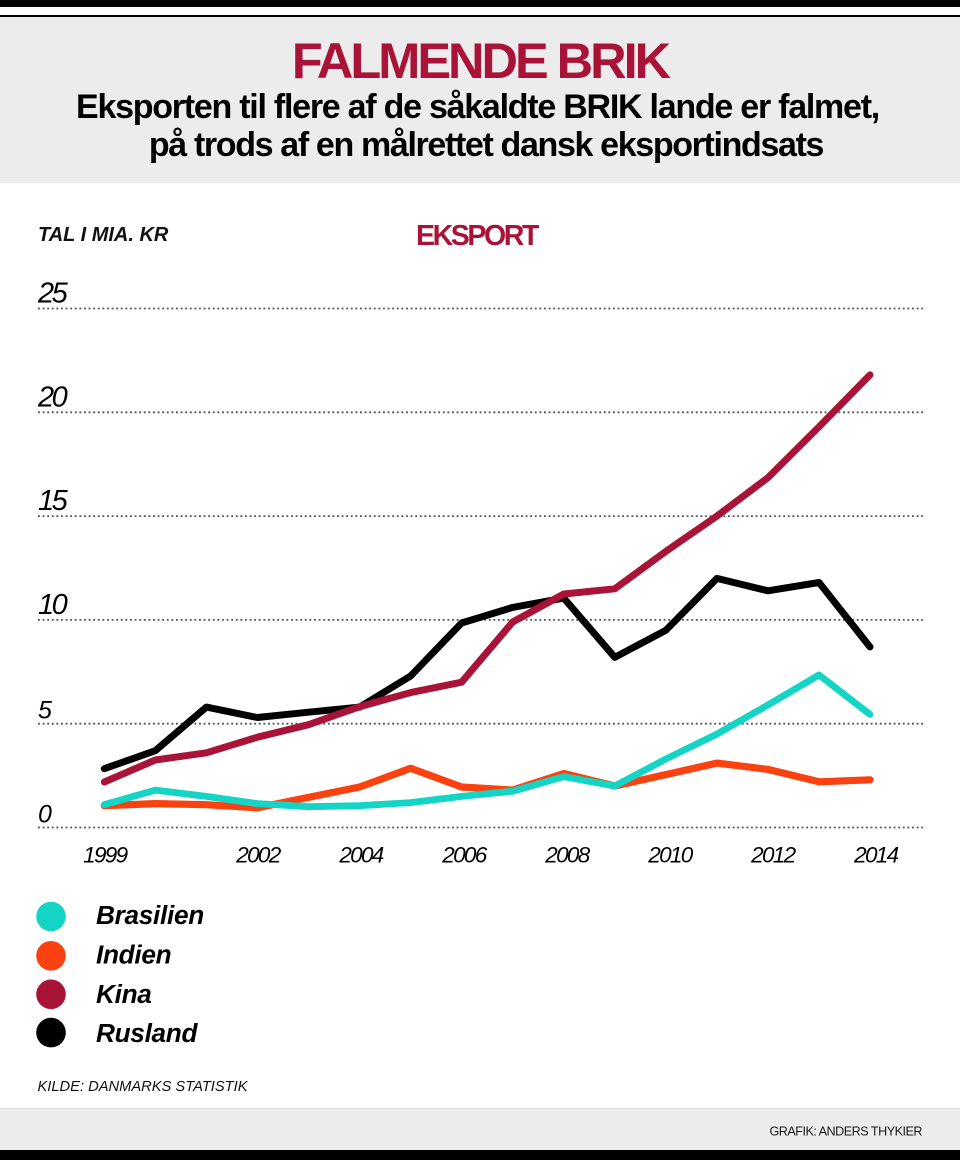 This screenshot has width=960, height=1160. What do you see at coordinates (124, 994) in the screenshot?
I see `svg-text: Kina` at bounding box center [124, 994].